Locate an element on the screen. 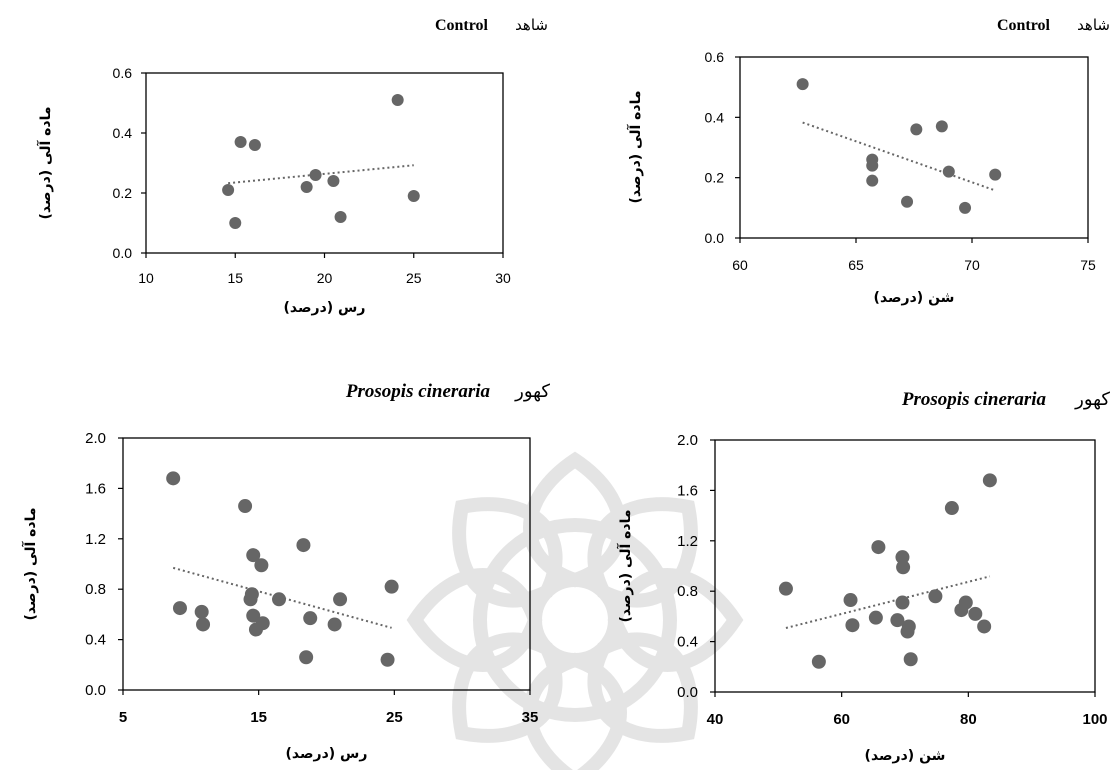 Image resolution: width=1114 pixels, height=770 pixels. x-tick-label: 10 is located at coordinates (146, 278).